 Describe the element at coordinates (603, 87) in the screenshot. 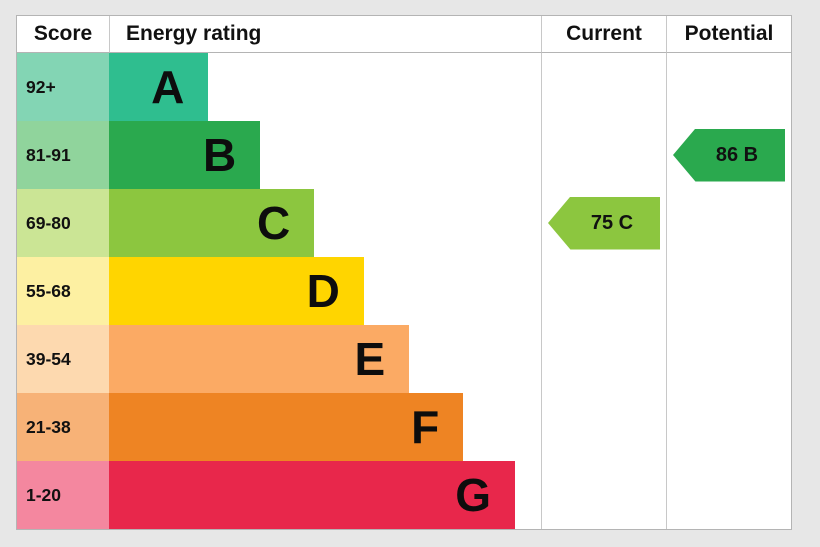

I see `current-cell-a` at that location.